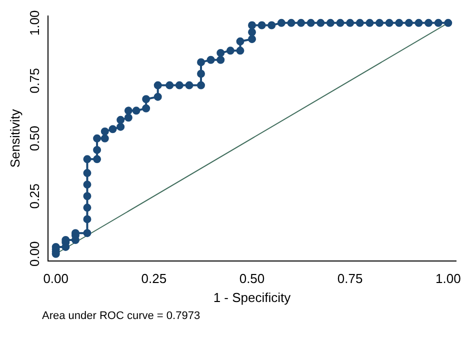 This screenshot has height=341, width=474. What do you see at coordinates (55, 278) in the screenshot?
I see `x-tick-label: 0.00` at bounding box center [55, 278].